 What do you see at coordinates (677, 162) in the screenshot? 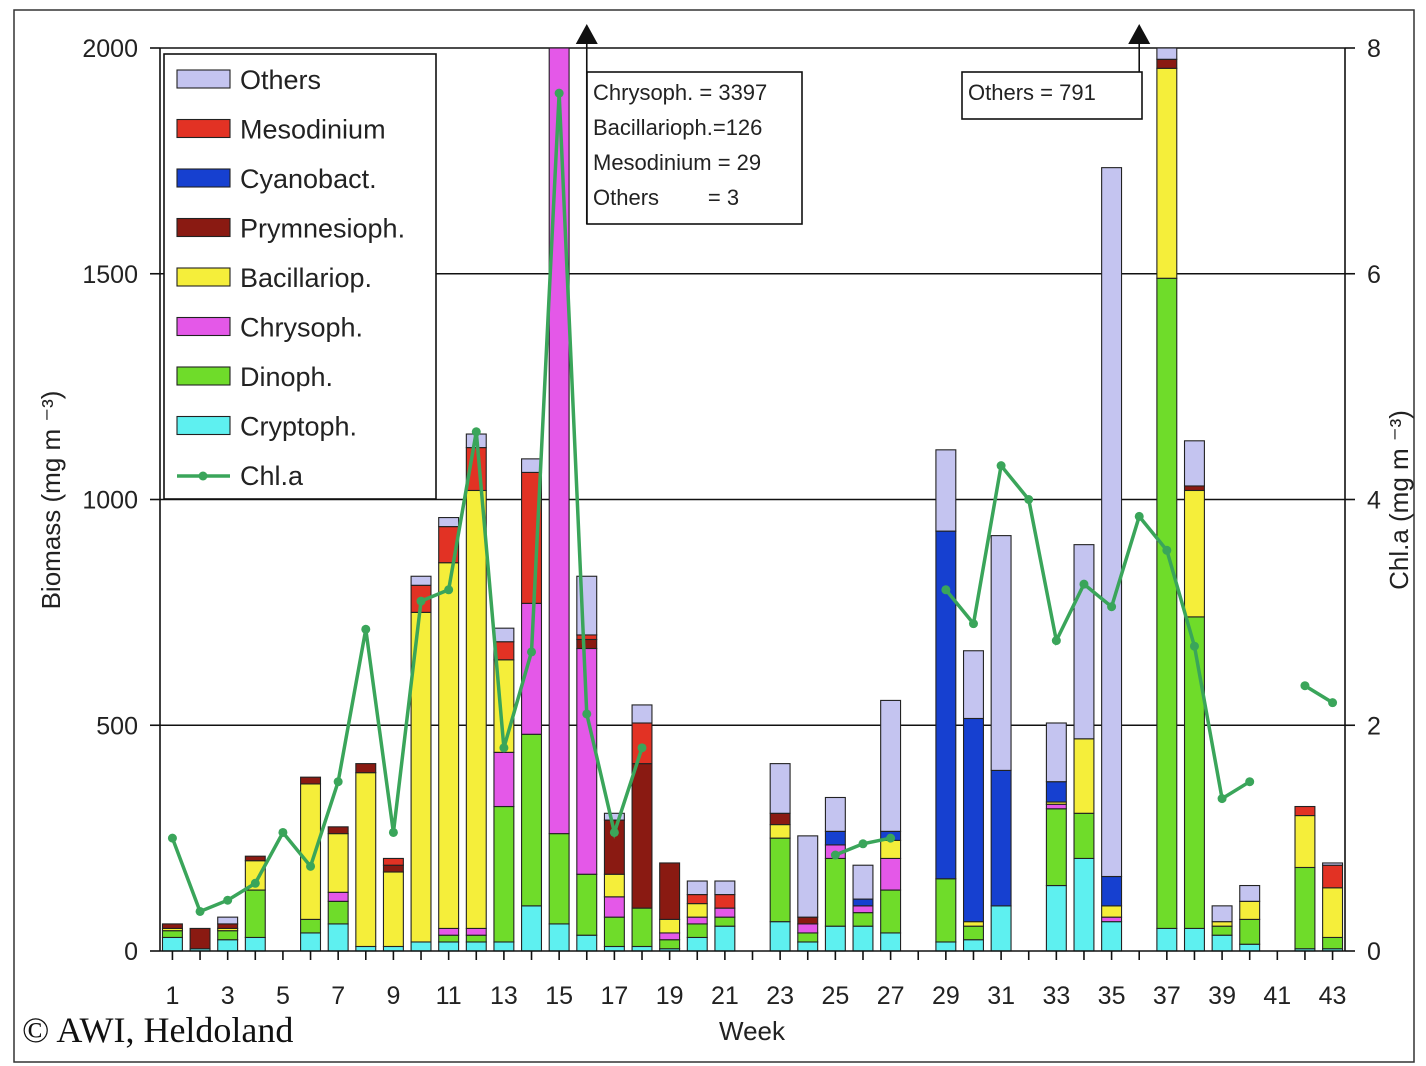
I see `annotation-text: Mesodinium = 29` at bounding box center [677, 162].